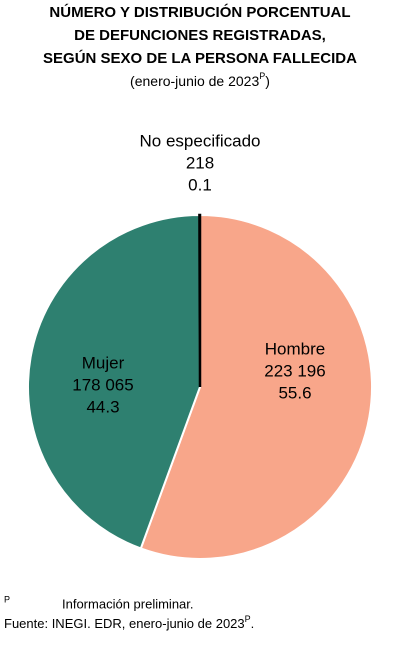 The width and height of the screenshot is (401, 645). I want to click on slice-label: No especificado, so click(200, 140).